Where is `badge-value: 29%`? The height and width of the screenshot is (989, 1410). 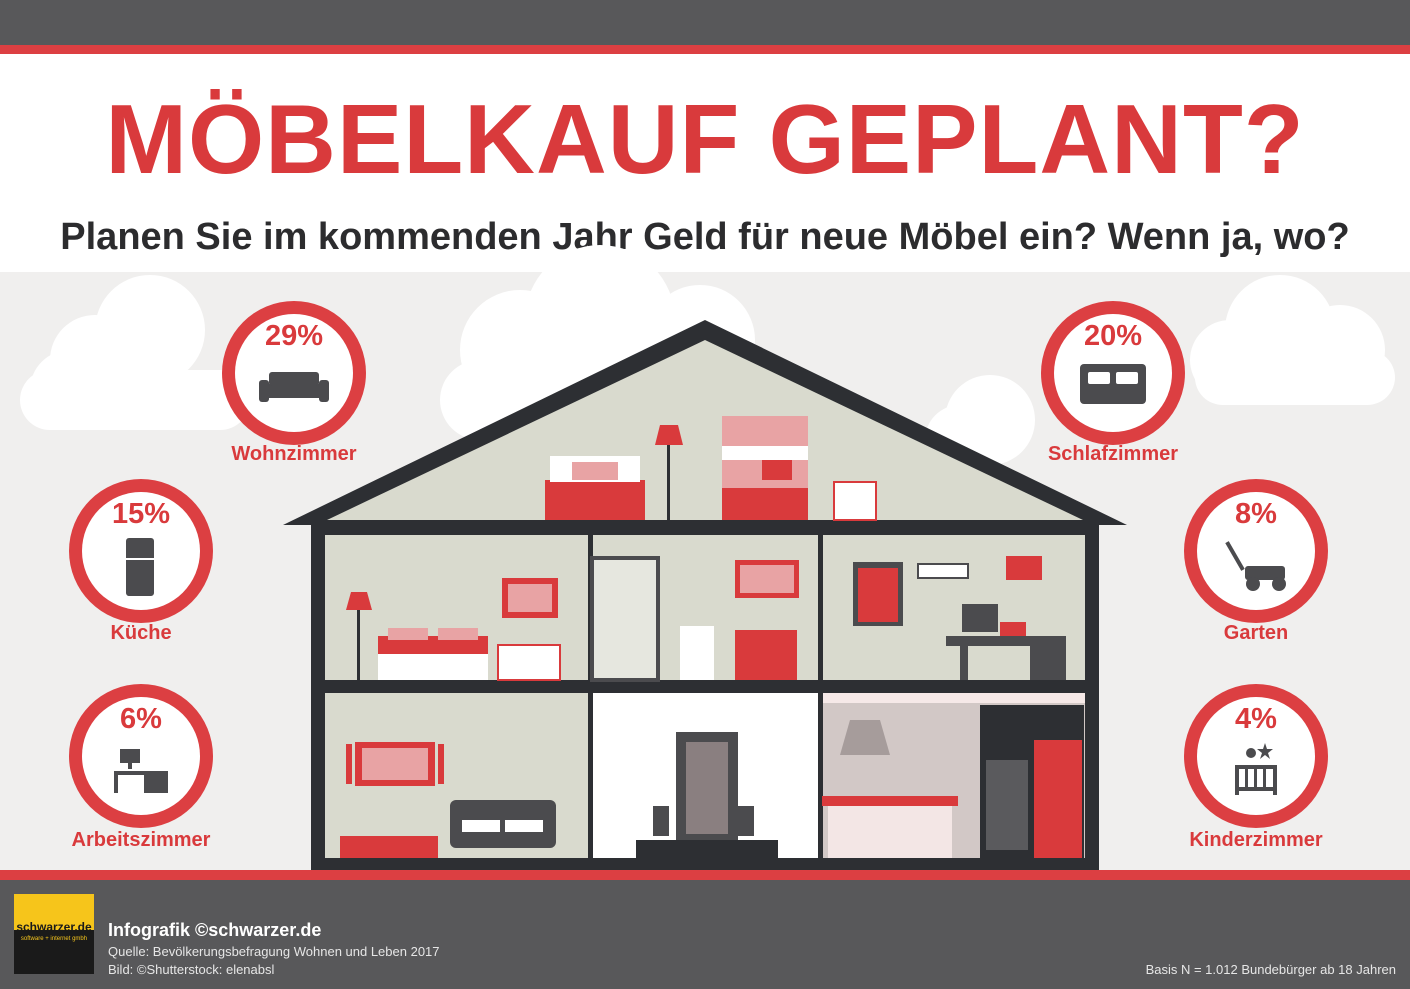 badge-value: 29% is located at coordinates (294, 336).